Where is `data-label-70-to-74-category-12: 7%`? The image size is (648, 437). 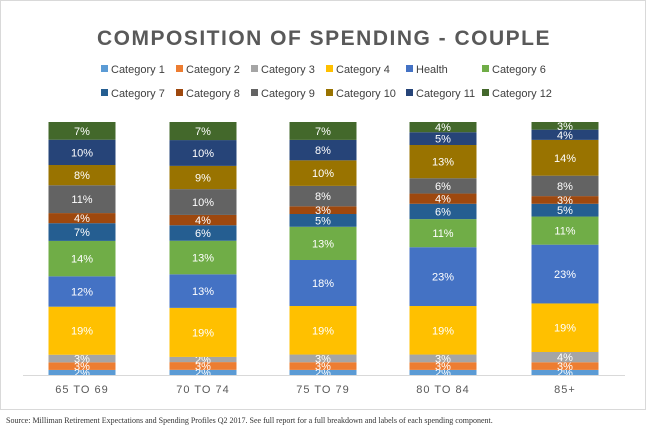
data-label-70-to-74-category-12: 7% is located at coordinates (203, 132).